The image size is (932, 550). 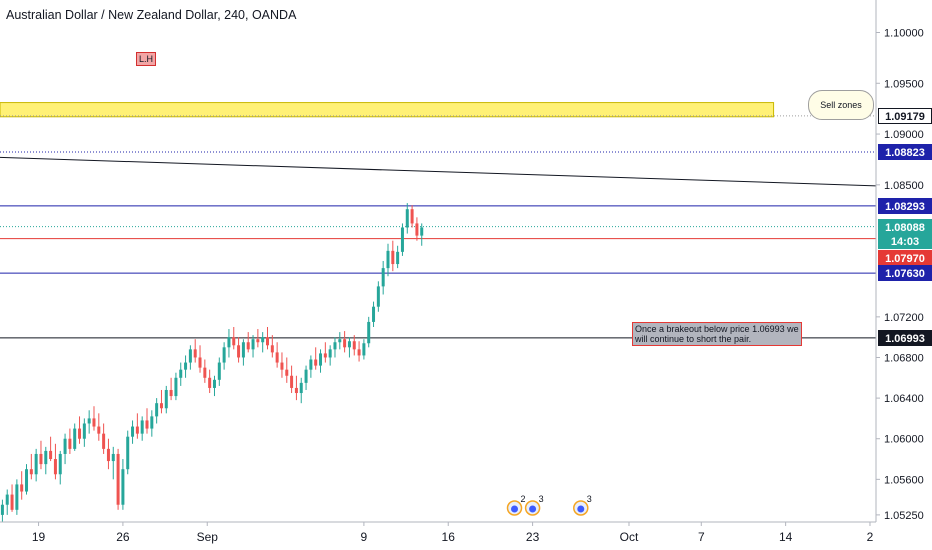 What do you see at coordinates (534, 505) in the screenshot?
I see `event-marker-1: 3` at bounding box center [534, 505].